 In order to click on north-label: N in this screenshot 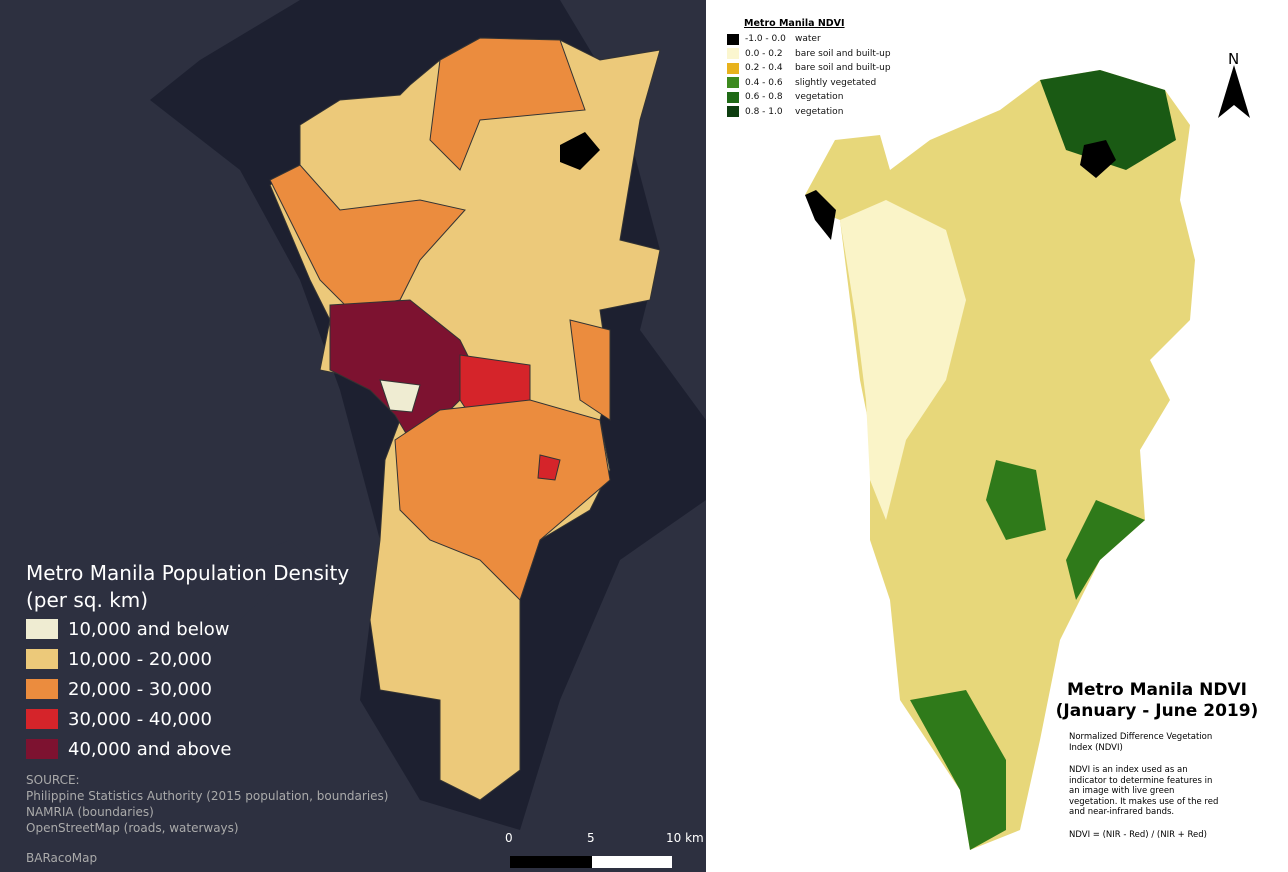, I will do `click(1234, 59)`.